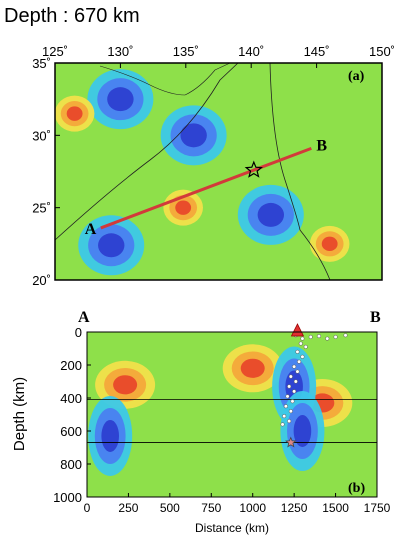 The width and height of the screenshot is (406, 549). Describe the element at coordinates (41, 280) in the screenshot. I see `y-tick-label: 20˚` at that location.